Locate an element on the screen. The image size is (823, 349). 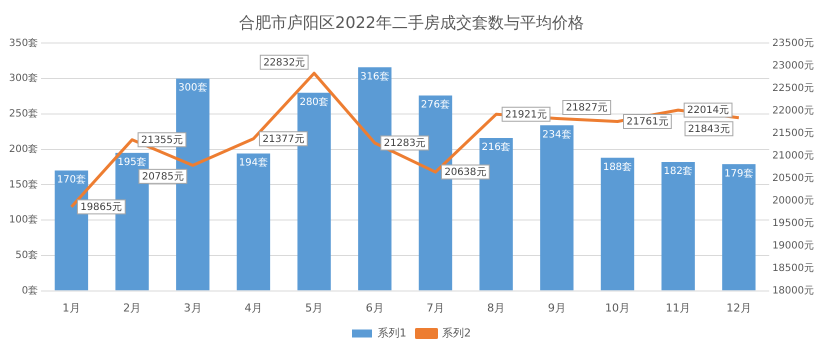
data-label: 276套 is located at coordinates (435, 104).